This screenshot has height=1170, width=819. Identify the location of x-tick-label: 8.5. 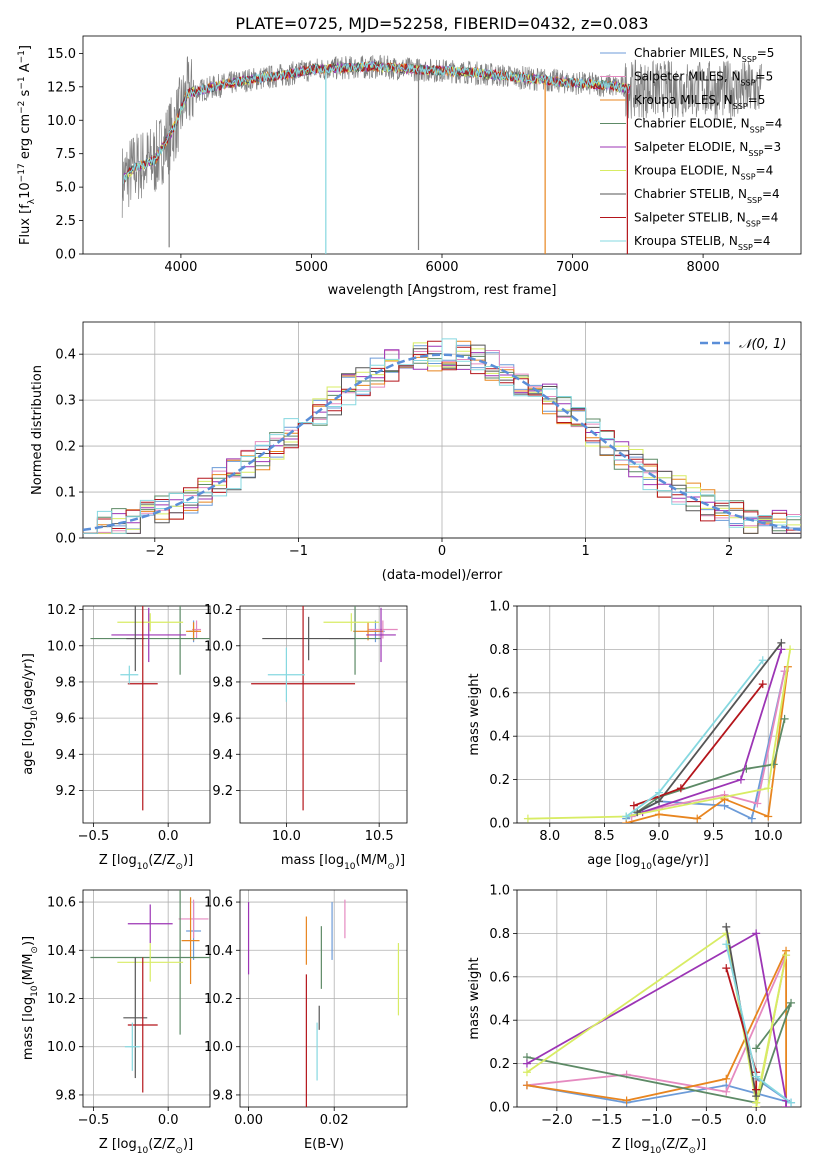
(604, 836).